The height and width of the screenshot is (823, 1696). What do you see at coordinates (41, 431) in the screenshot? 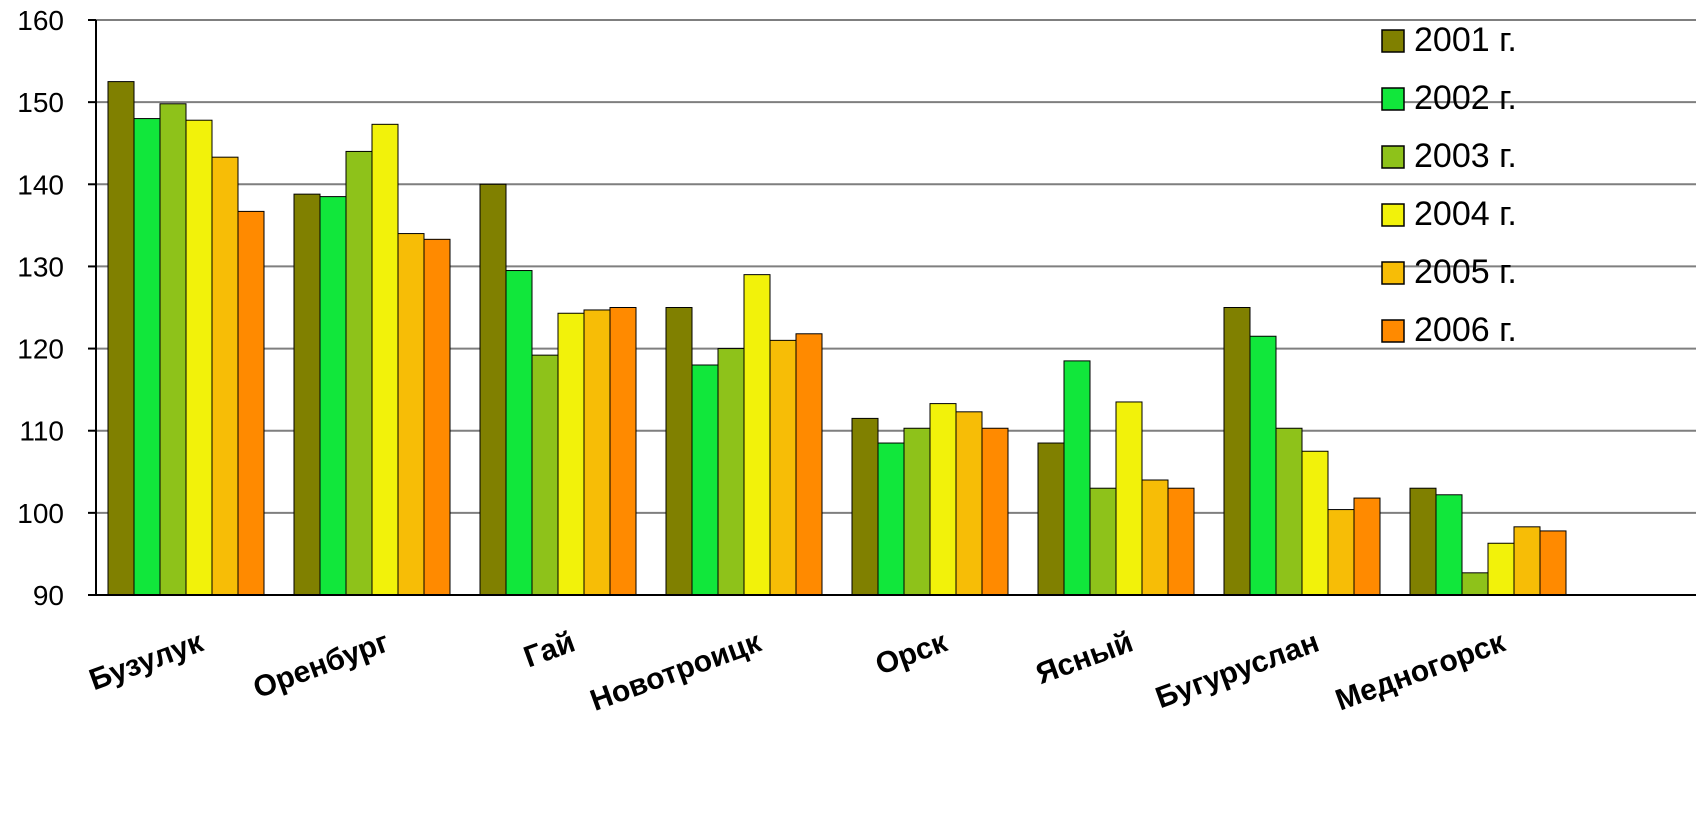
I see `y-tick-label-110: 110` at bounding box center [41, 431].